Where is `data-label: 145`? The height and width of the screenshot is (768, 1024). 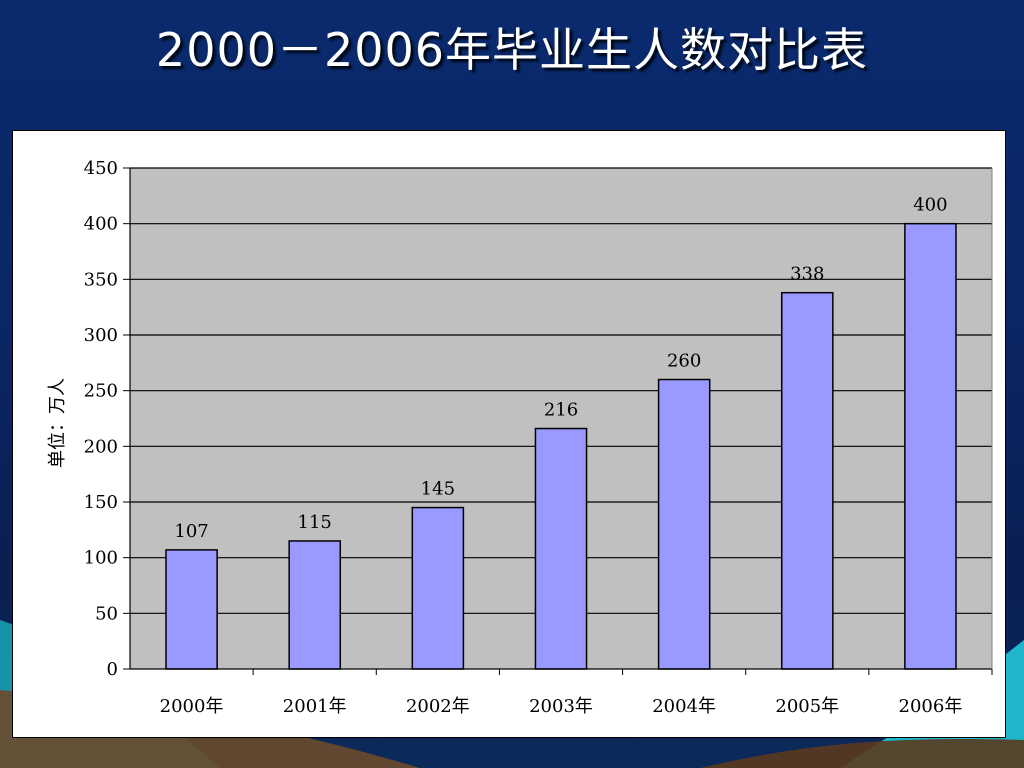
data-label: 145 is located at coordinates (438, 489).